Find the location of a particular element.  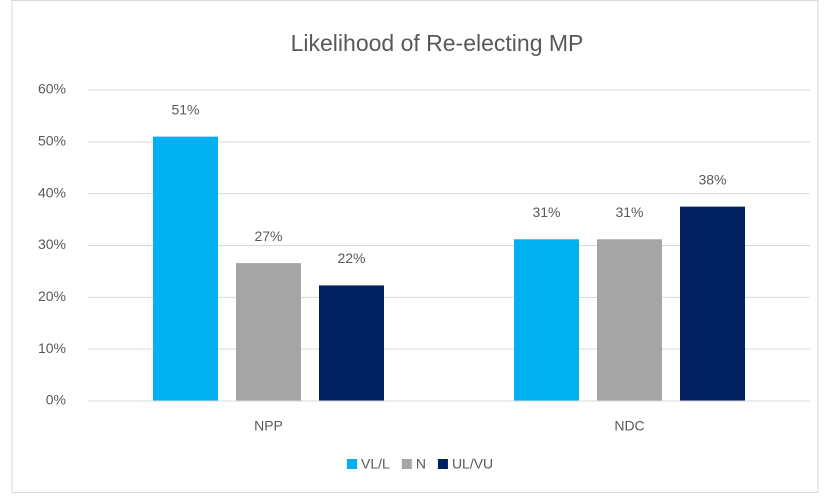

y-tick-label: 10% is located at coordinates (52, 348).